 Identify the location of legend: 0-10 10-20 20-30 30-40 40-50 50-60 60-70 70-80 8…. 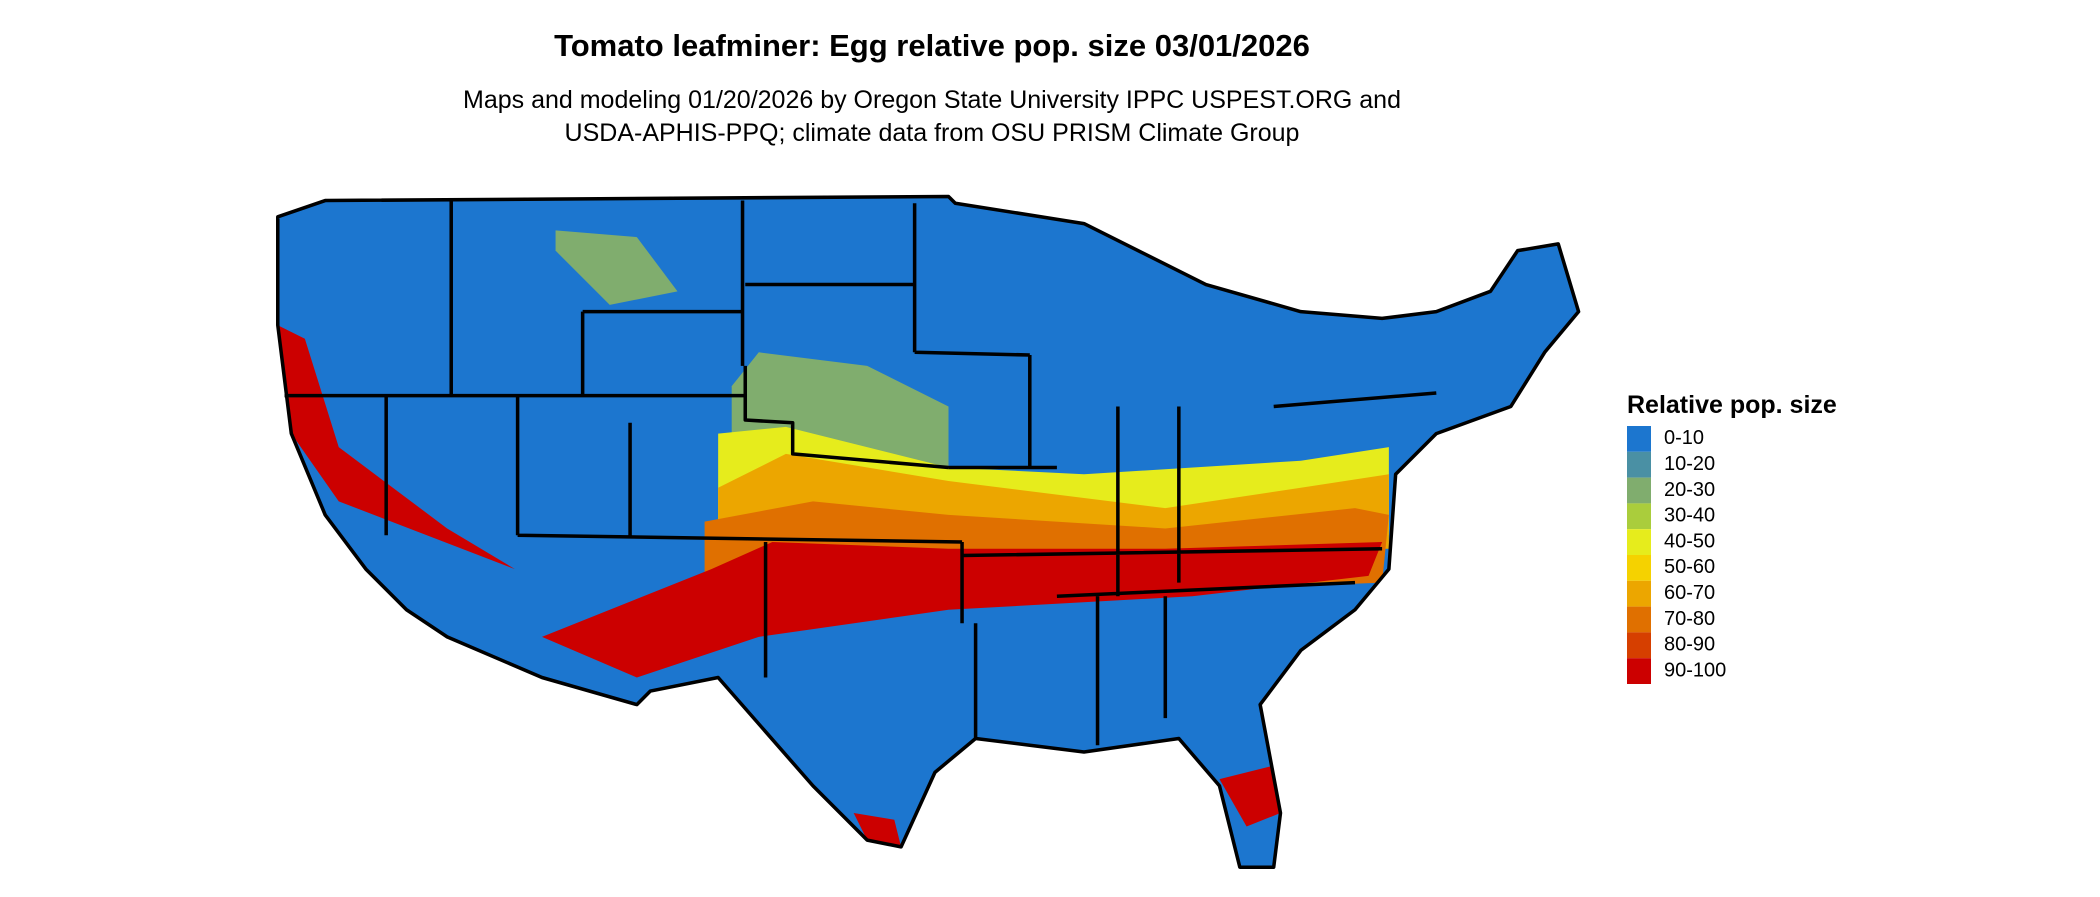
(1676, 555).